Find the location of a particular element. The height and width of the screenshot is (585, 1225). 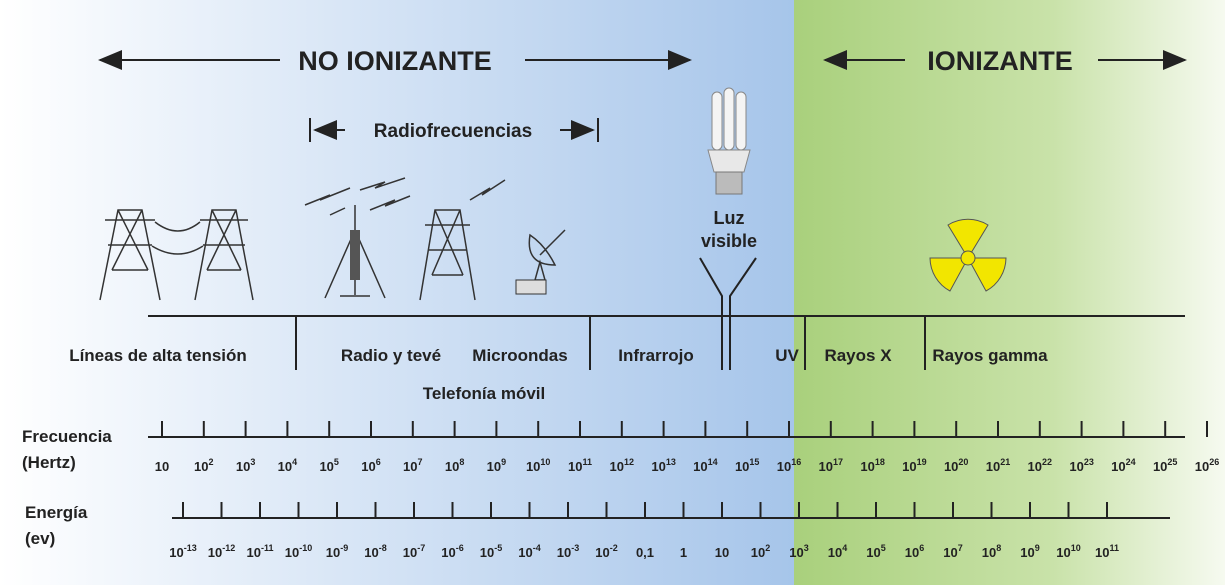

tick-label: 10⁶ is located at coordinates (370, 465).